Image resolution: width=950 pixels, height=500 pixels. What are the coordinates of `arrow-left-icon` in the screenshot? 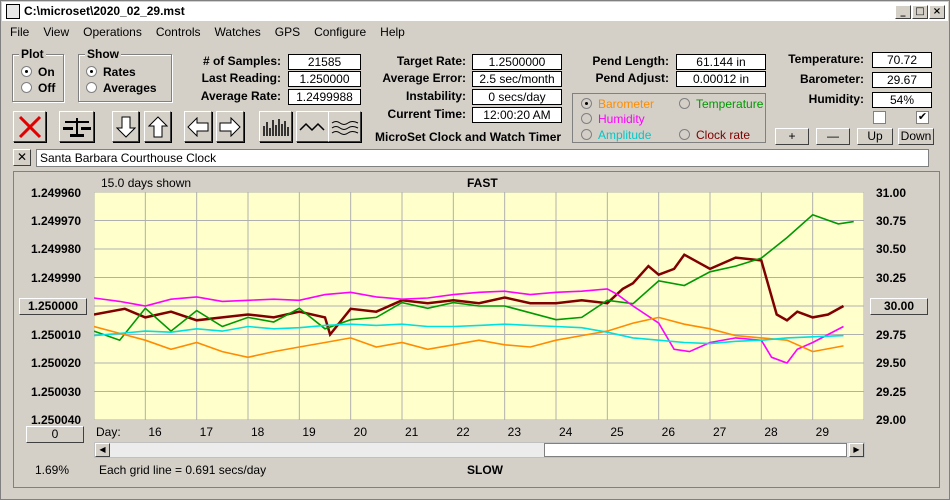 It's located at (198, 126).